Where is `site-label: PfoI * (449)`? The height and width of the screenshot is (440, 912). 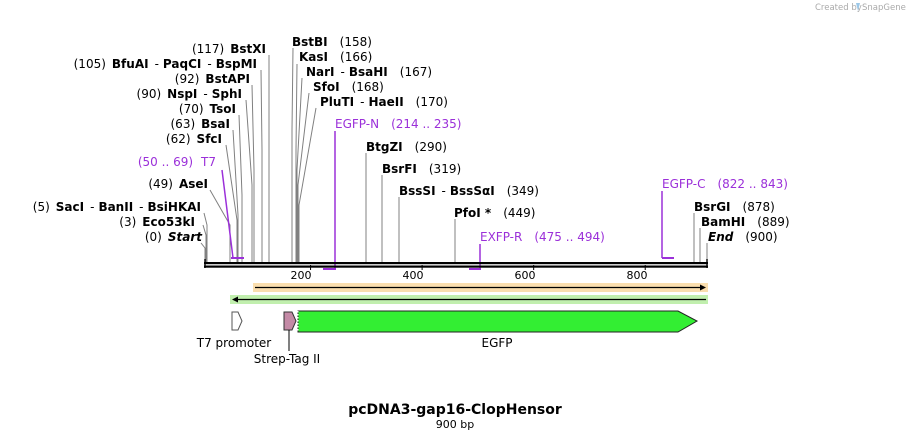
site-label: PfoI * (449) is located at coordinates (494, 213).